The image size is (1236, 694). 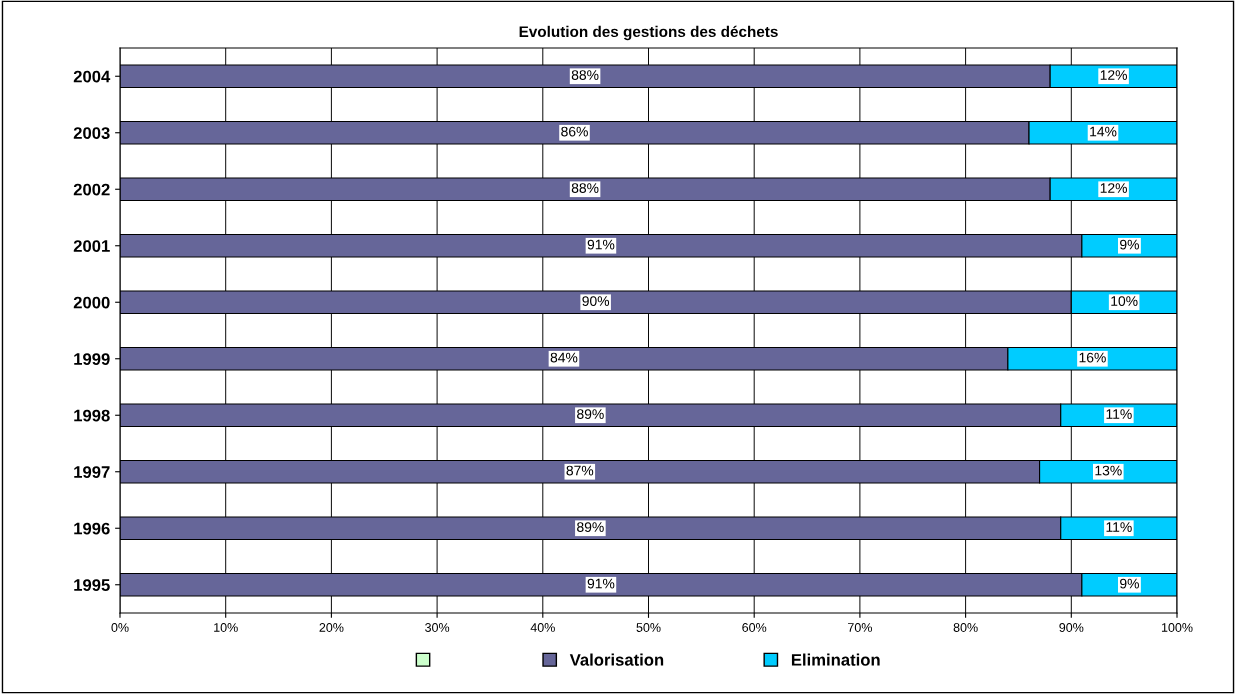 What do you see at coordinates (648, 627) in the screenshot?
I see `x-tick-label: 50%` at bounding box center [648, 627].